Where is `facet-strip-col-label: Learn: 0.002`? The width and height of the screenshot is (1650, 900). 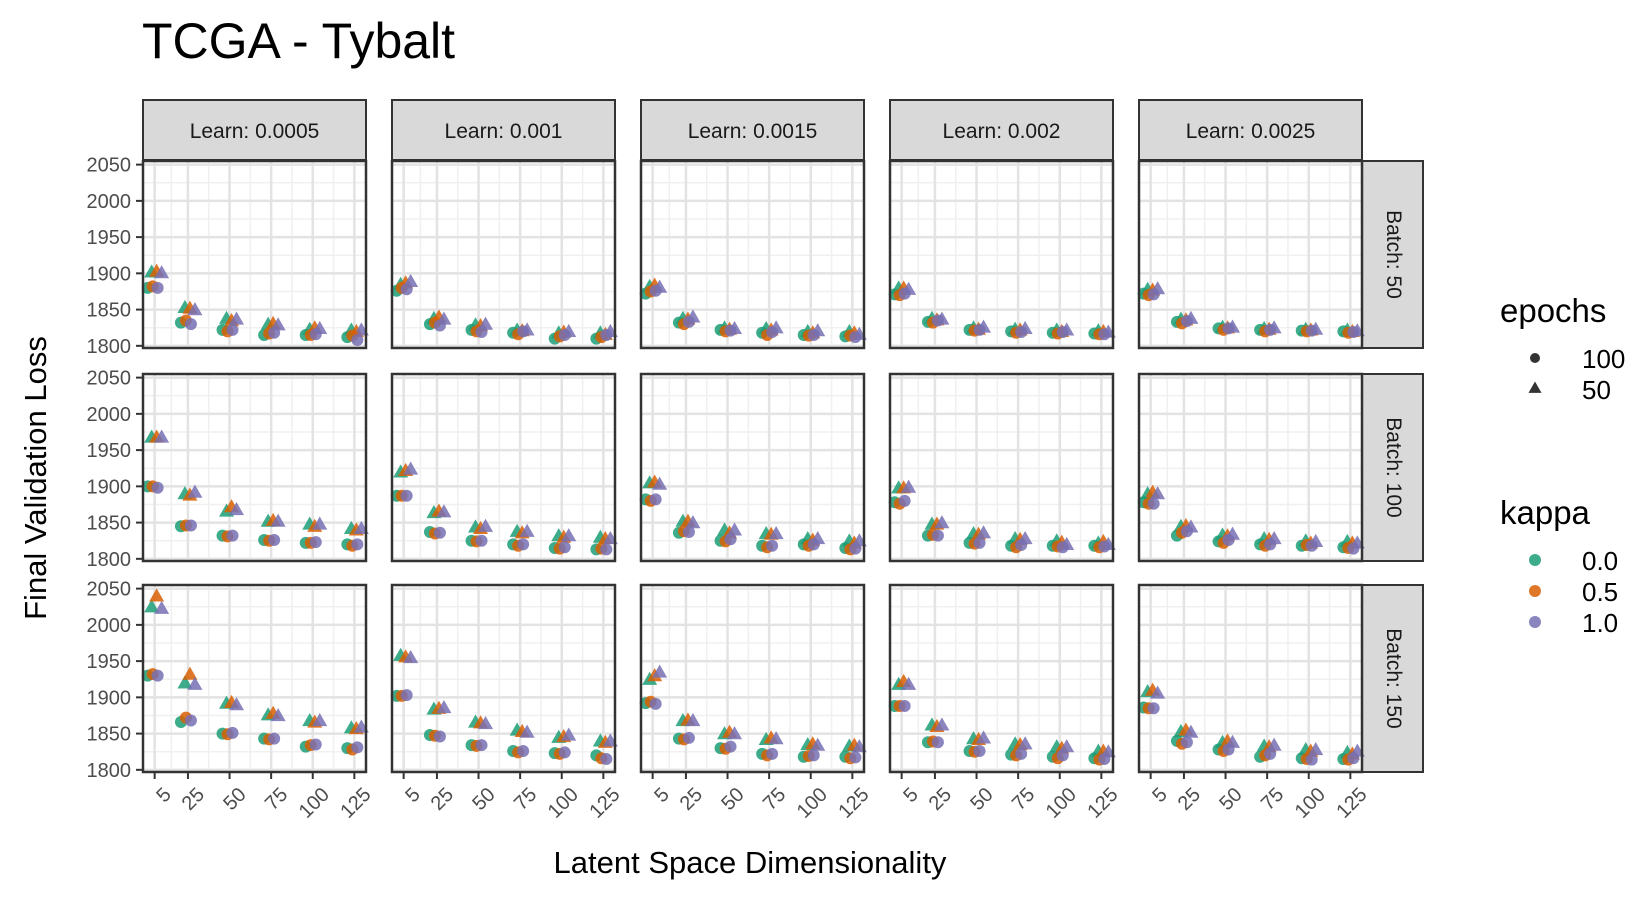 facet-strip-col-label: Learn: 0.002 is located at coordinates (1002, 131).